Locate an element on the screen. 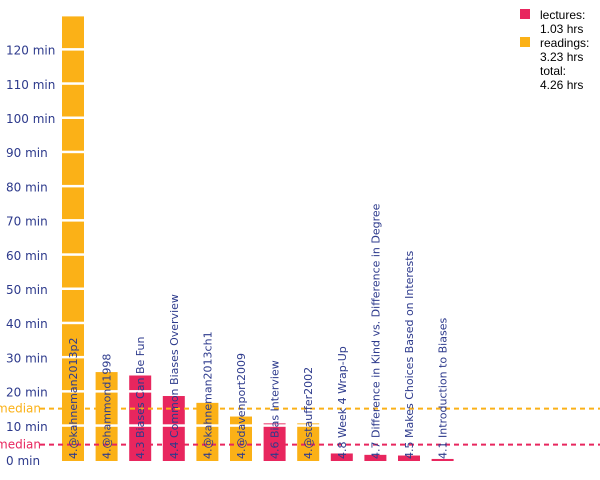 The width and height of the screenshot is (600, 480). legend-total-label: total: is located at coordinates (553, 71).